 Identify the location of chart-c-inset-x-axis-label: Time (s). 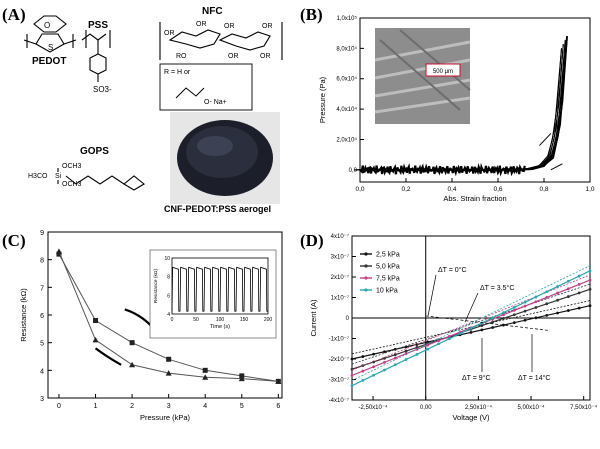
(220, 327).